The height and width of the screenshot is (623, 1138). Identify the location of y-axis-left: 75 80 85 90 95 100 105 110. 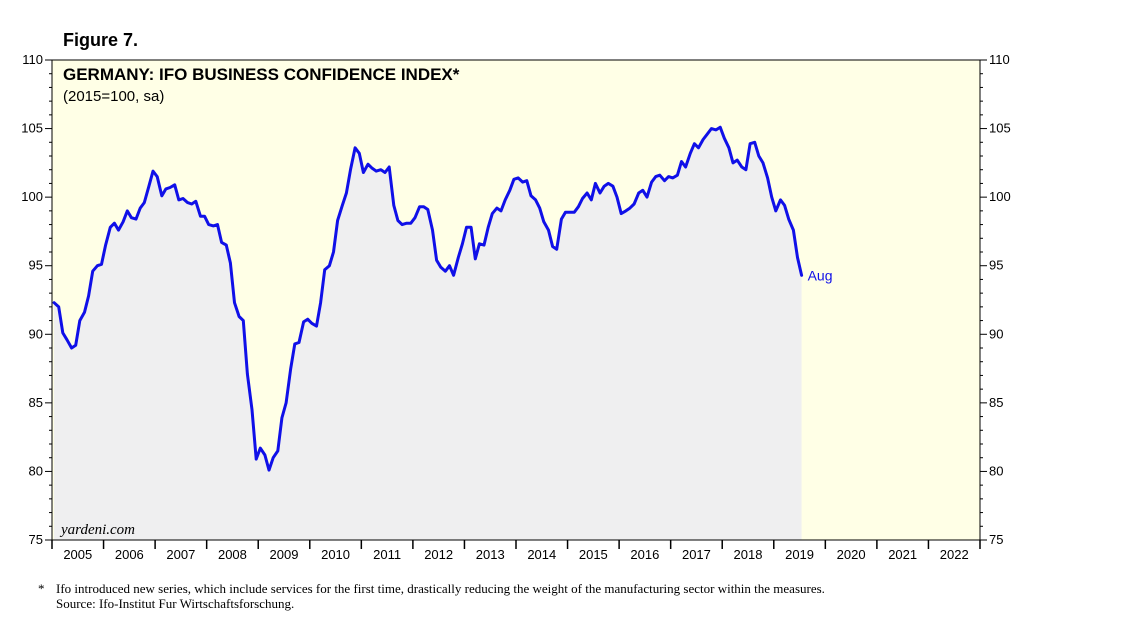
(36, 299).